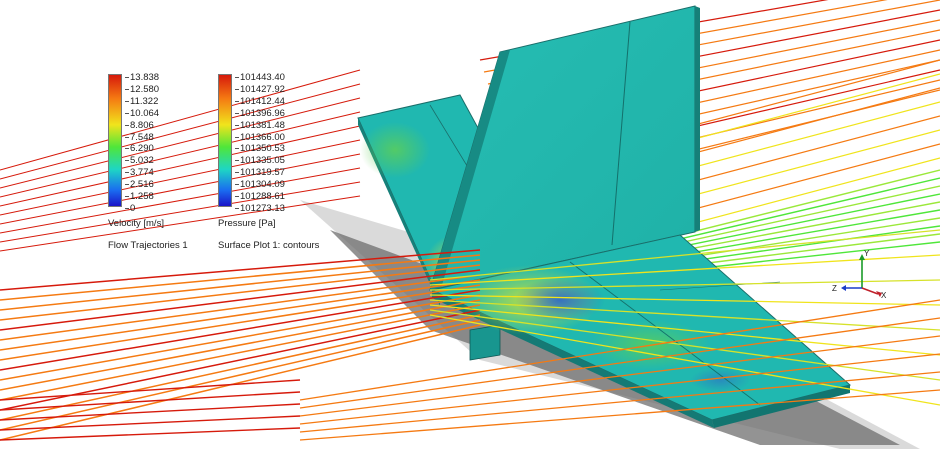  Describe the element at coordinates (260, 196) in the screenshot. I see `pressure-tick: 101288.61` at that location.